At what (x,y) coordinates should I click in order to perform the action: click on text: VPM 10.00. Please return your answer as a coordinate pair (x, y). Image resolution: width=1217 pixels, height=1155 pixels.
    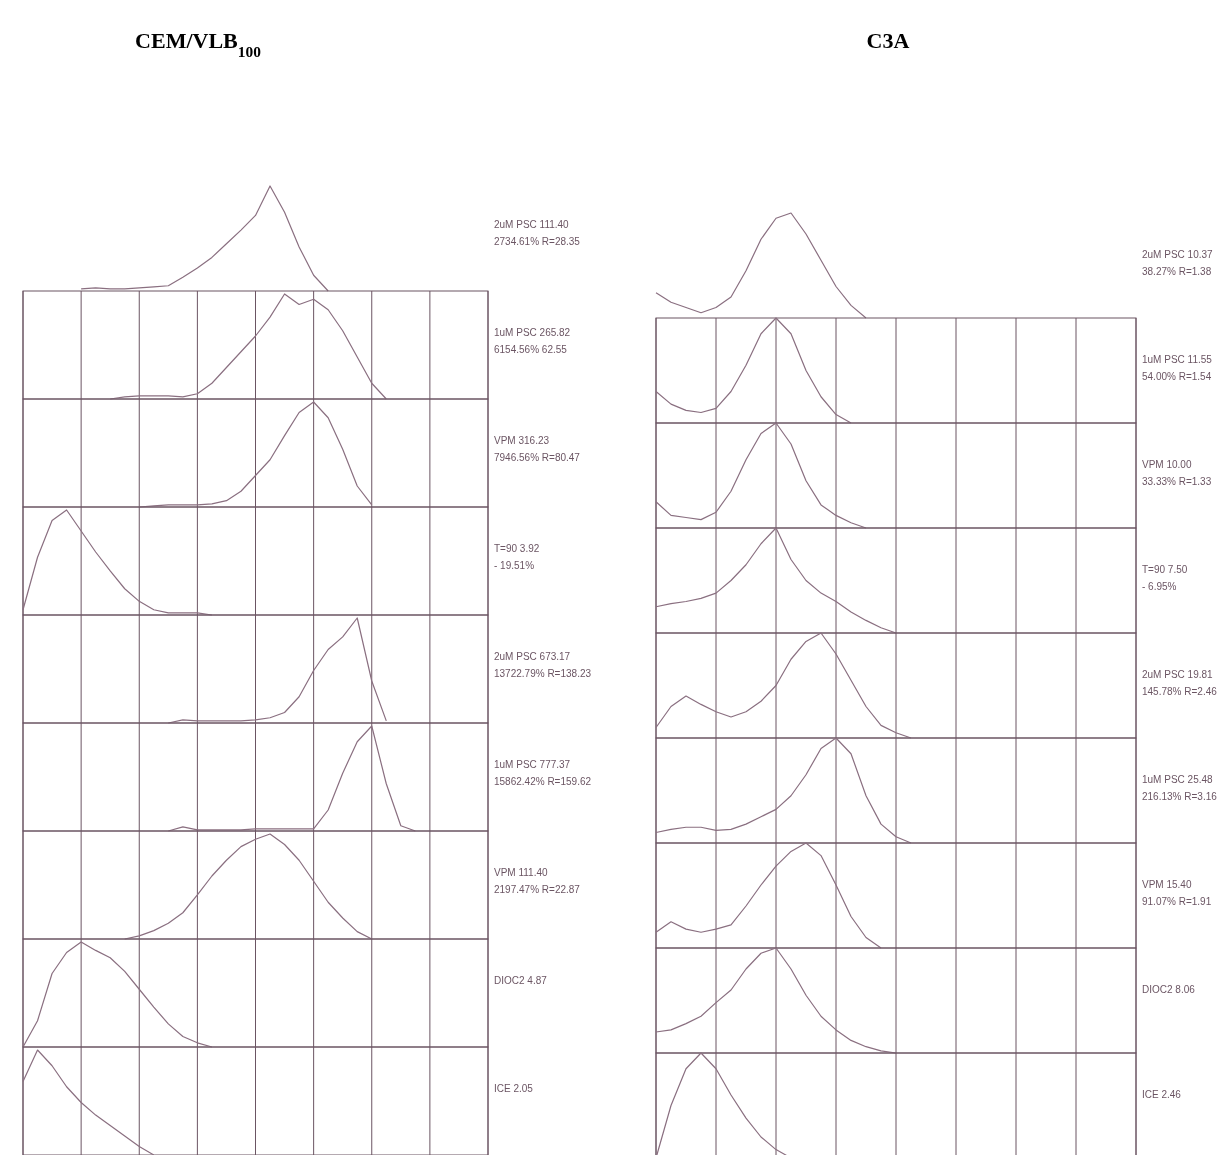
    Looking at the image, I should click on (1167, 464).